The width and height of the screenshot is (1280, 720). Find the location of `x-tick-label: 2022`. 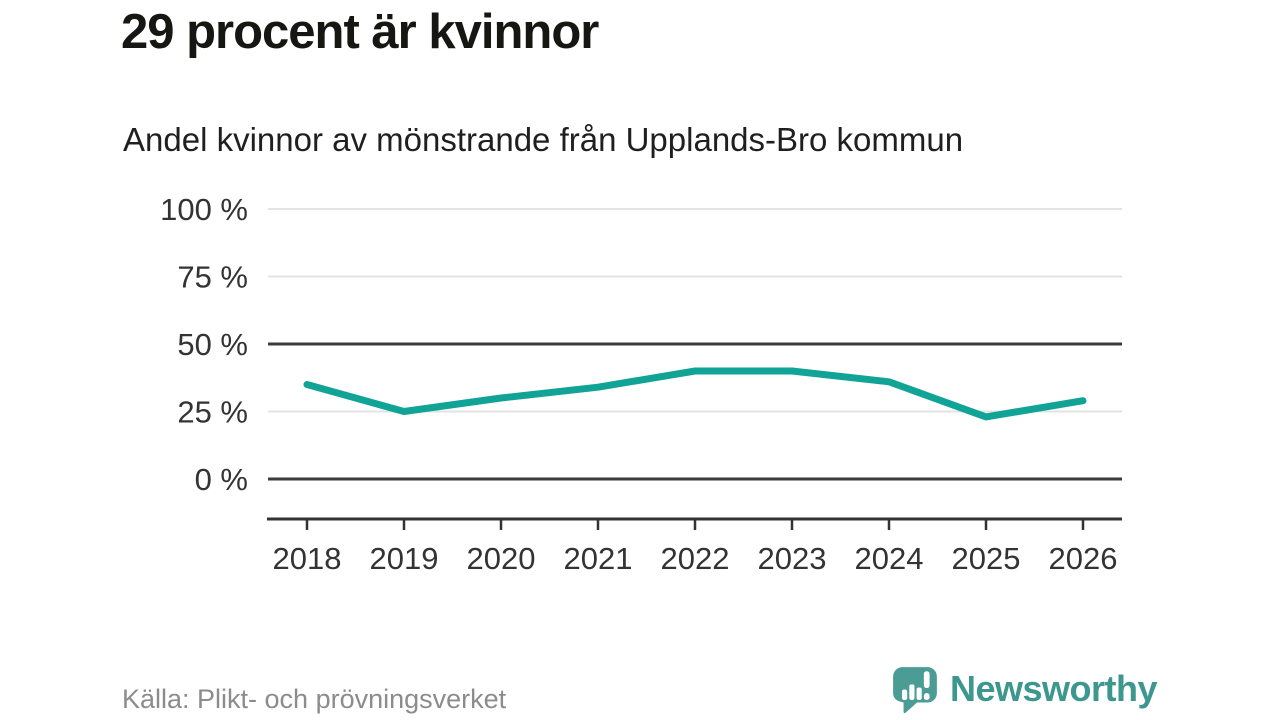

x-tick-label: 2022 is located at coordinates (695, 558).